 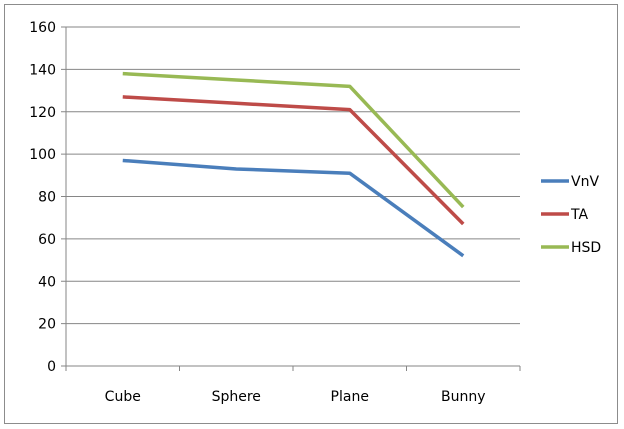 What do you see at coordinates (123, 397) in the screenshot?
I see `x-tick-label: Cube` at bounding box center [123, 397].